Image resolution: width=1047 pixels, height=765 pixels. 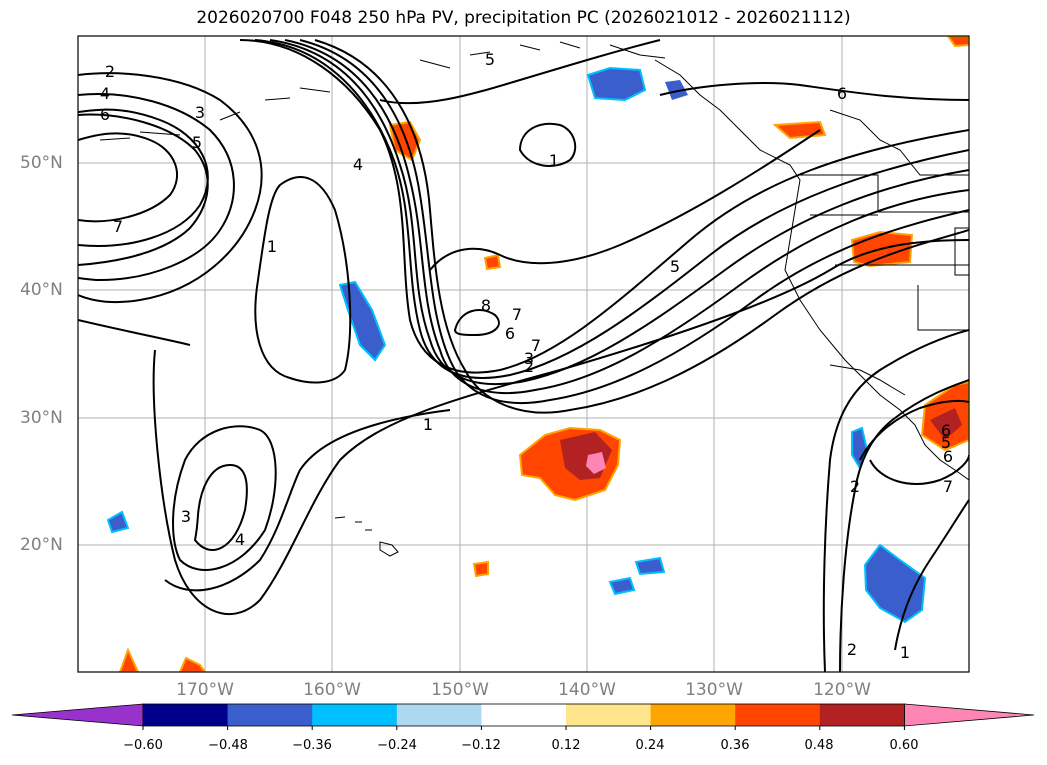 What do you see at coordinates (312, 745) in the screenshot?
I see `colorbar-tick-label: −0.36` at bounding box center [312, 745].